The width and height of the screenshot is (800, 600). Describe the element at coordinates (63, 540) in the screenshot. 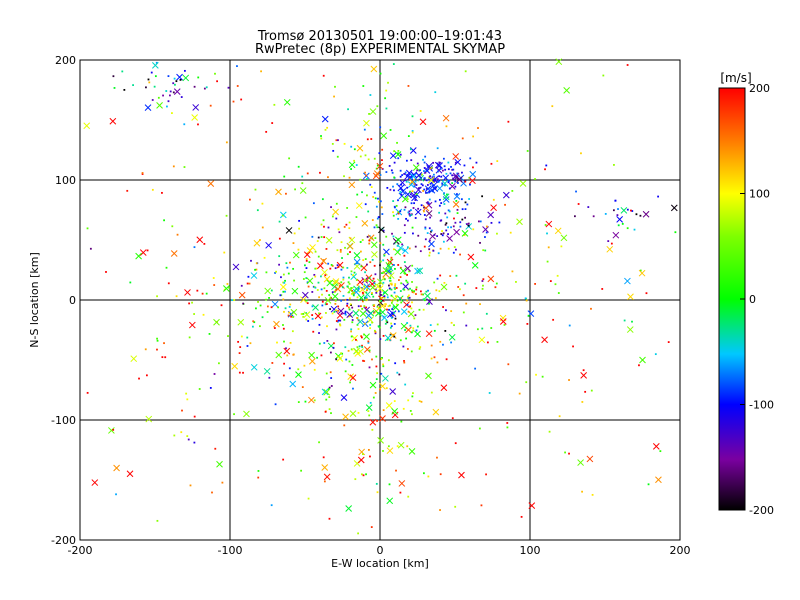

I see `y-tick-label: -200` at that location.